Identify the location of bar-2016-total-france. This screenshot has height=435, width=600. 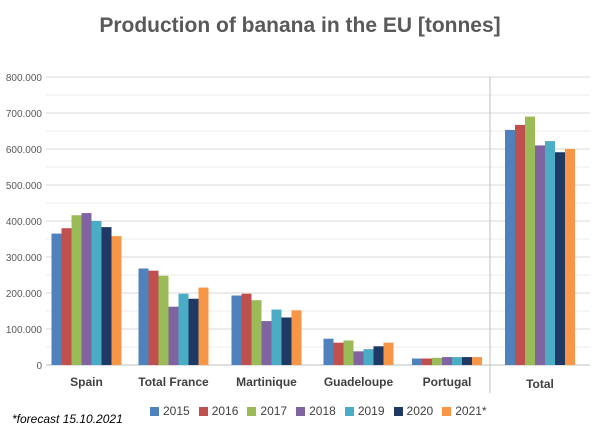
(153, 317).